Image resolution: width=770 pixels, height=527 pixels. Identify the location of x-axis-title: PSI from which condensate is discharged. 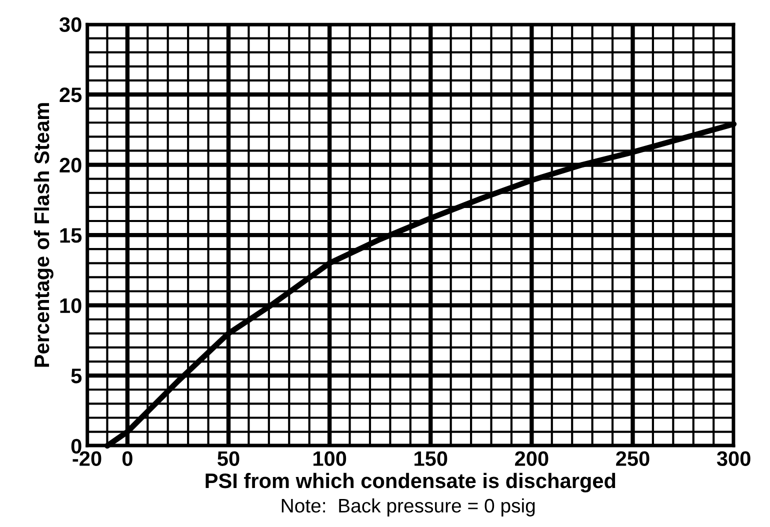
(411, 482).